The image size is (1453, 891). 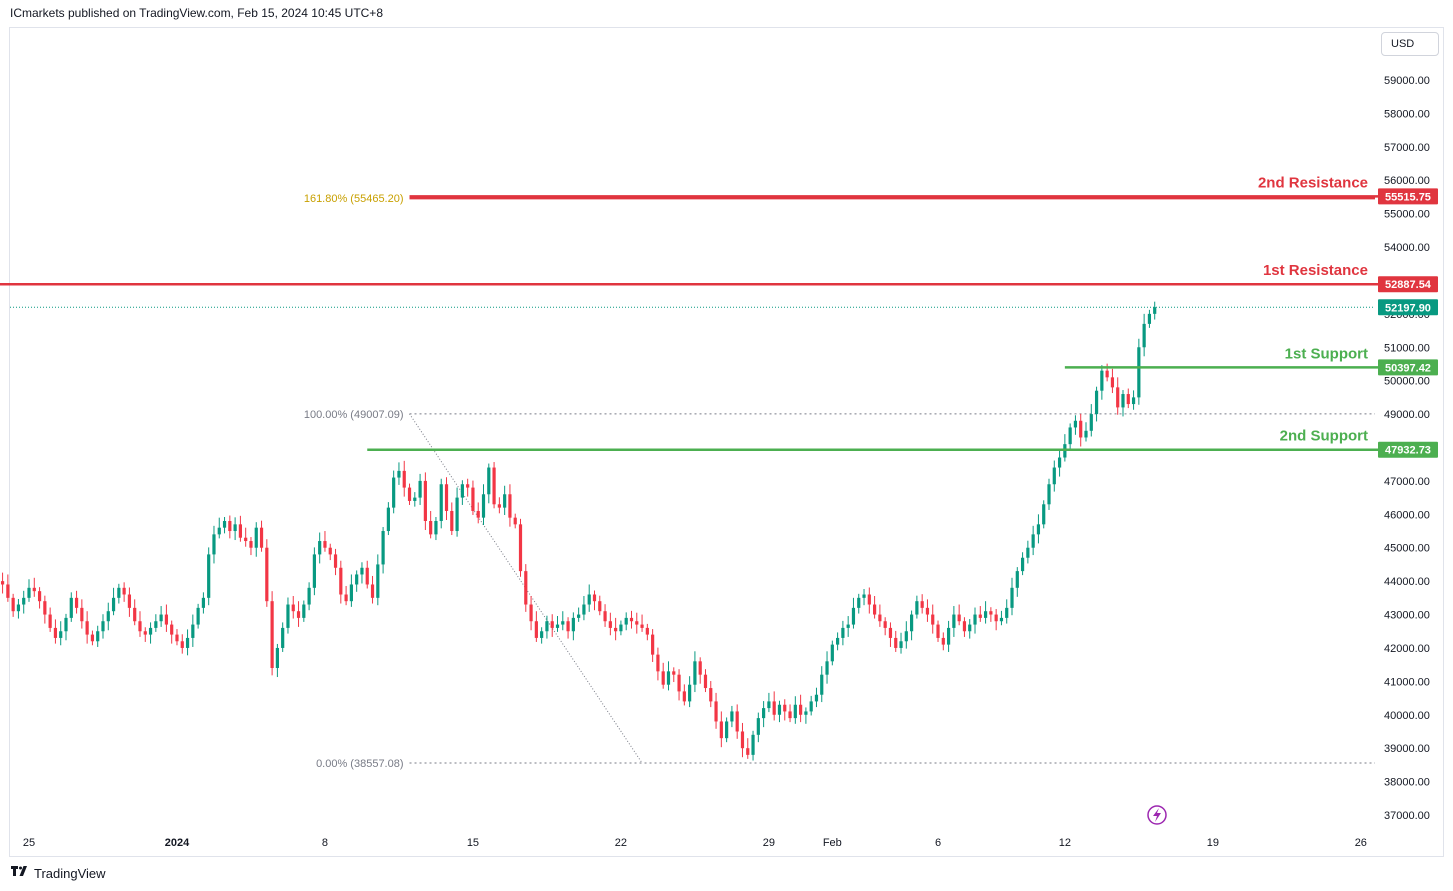 What do you see at coordinates (1410, 44) in the screenshot?
I see `currency-selector-button: USD` at bounding box center [1410, 44].